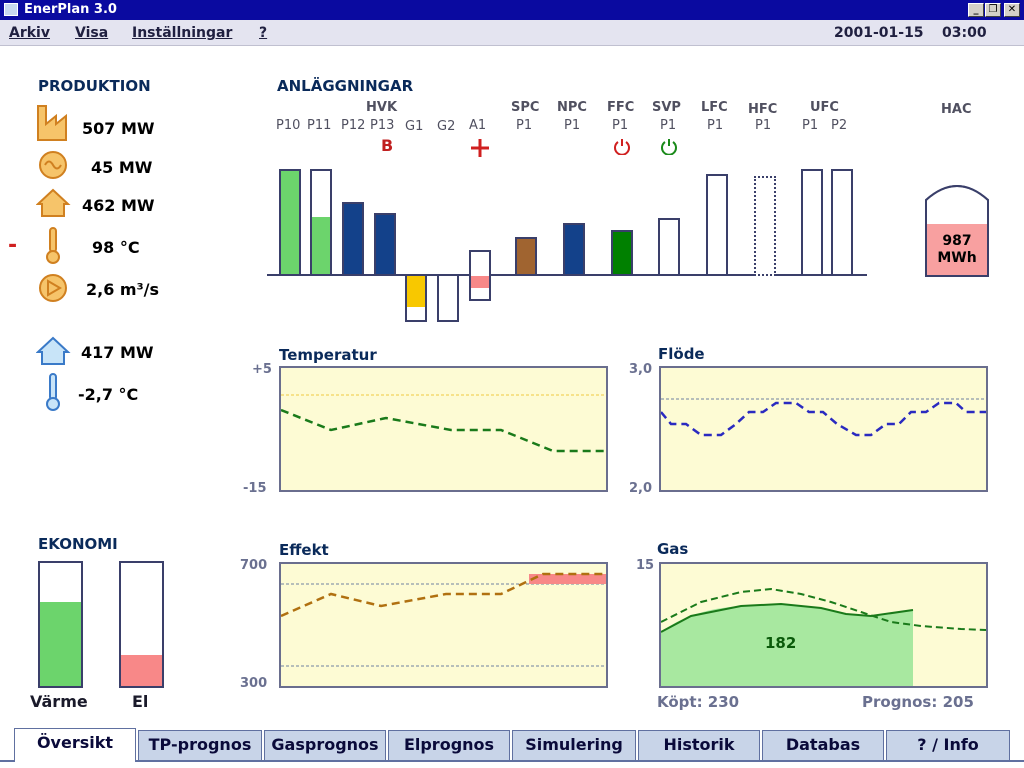 This screenshot has width=1024, height=768. What do you see at coordinates (70, 9) in the screenshot?
I see `window-title: EnerPlan 3.0` at bounding box center [70, 9].